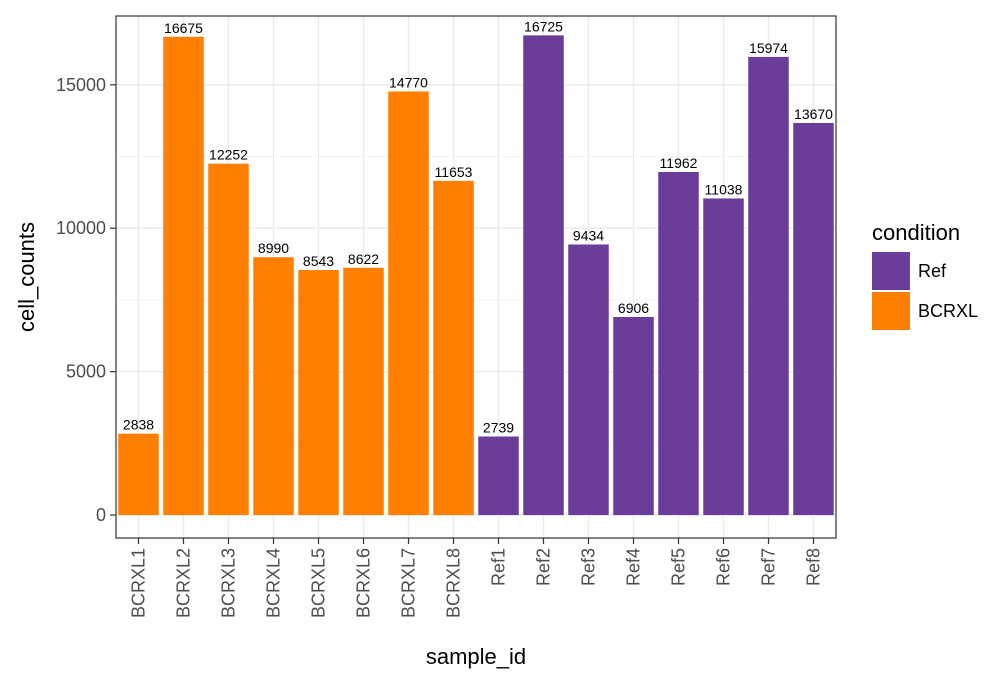  I want to click on bar-Ref1, so click(498, 476).